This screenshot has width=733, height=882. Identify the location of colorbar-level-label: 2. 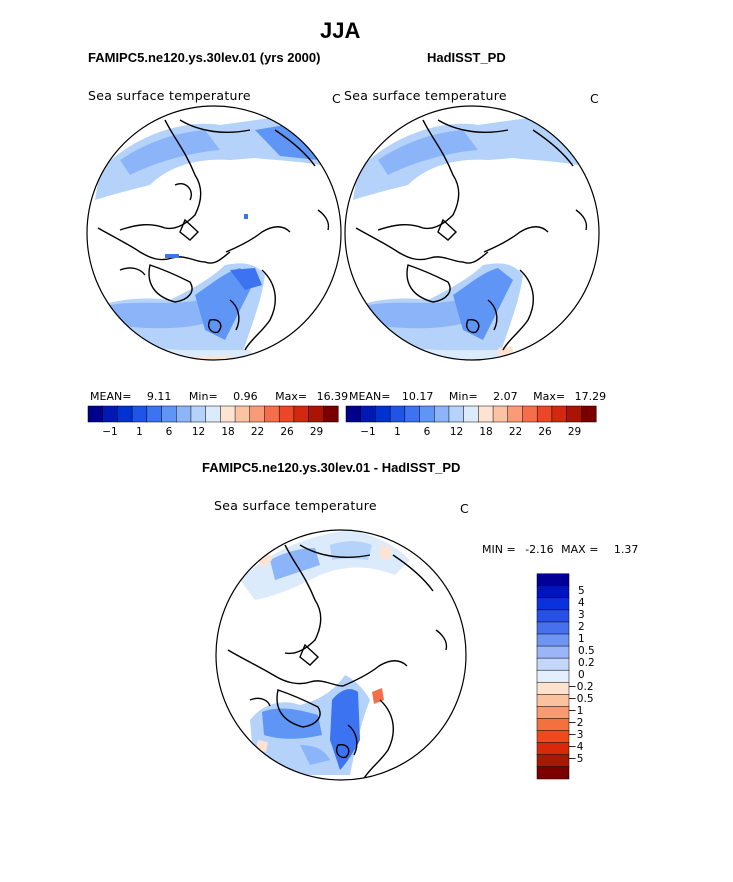
(581, 626).